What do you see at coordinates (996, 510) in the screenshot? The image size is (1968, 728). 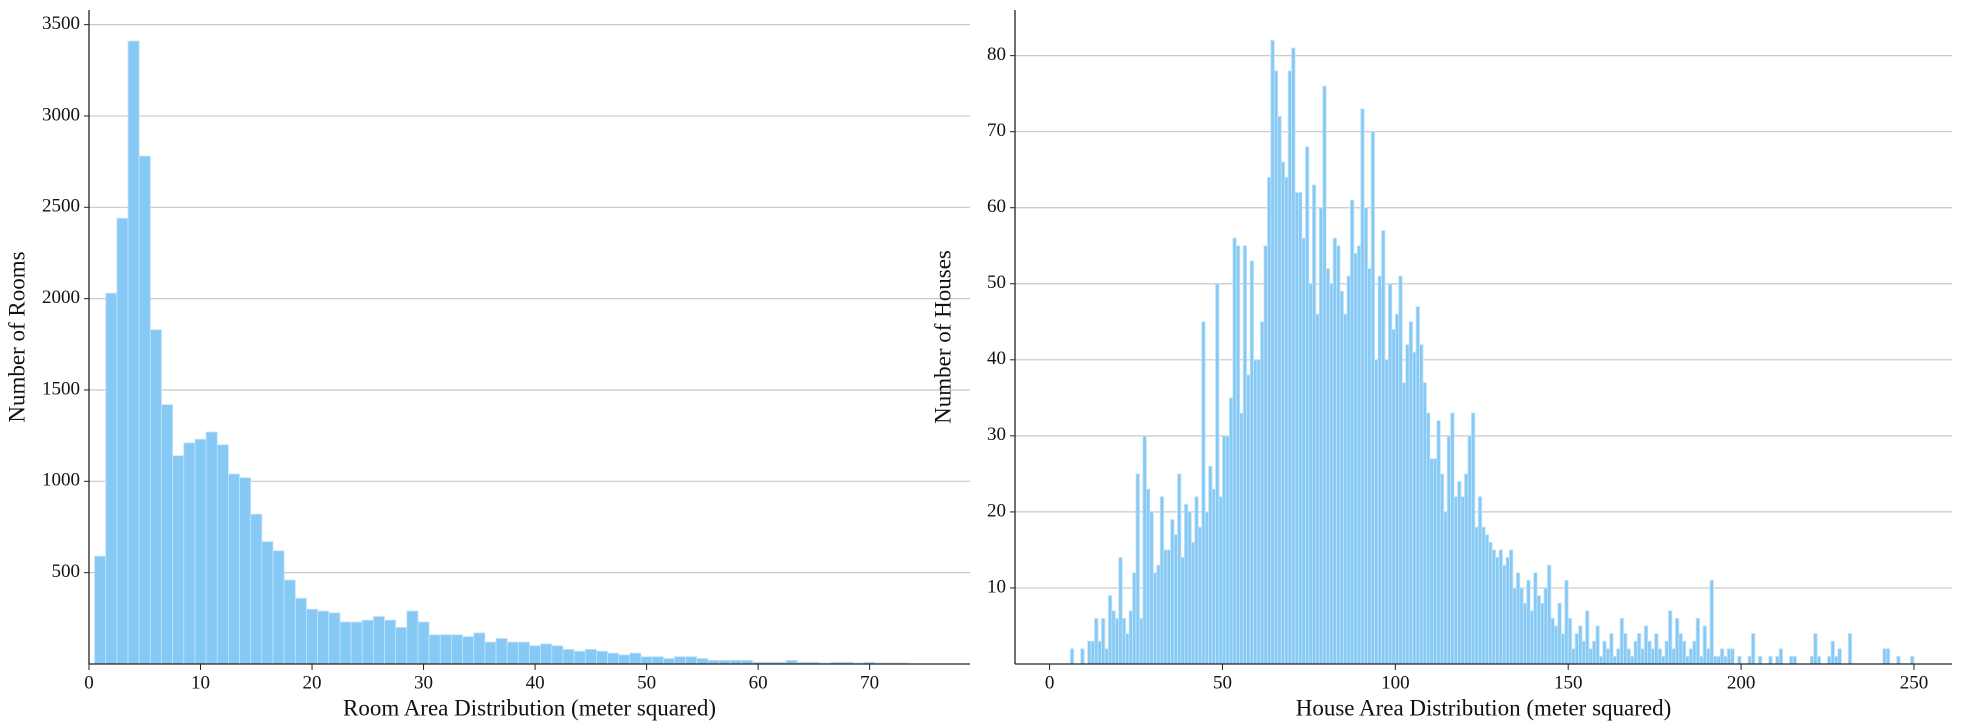 I see `y-tick-label: 20` at bounding box center [996, 510].